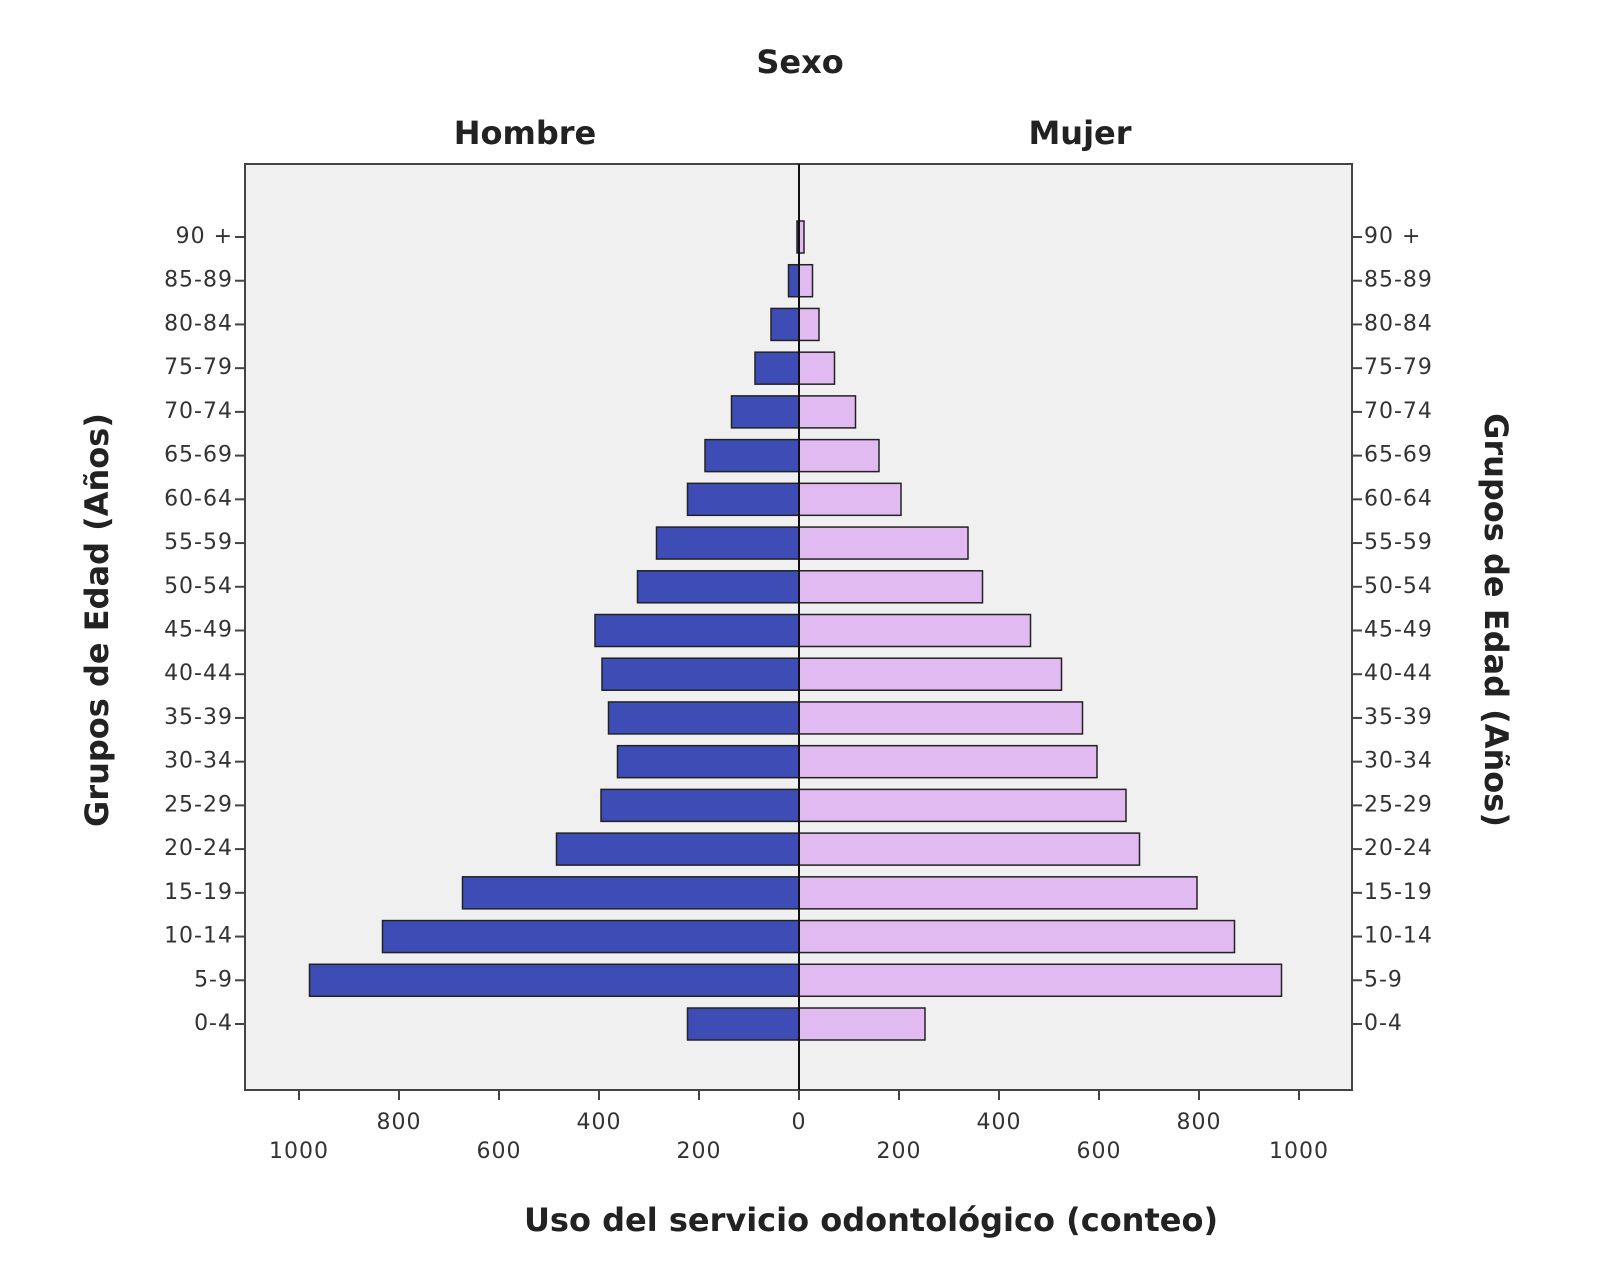 The height and width of the screenshot is (1268, 1622). I want to click on chart-title: Sexo, so click(799, 62).